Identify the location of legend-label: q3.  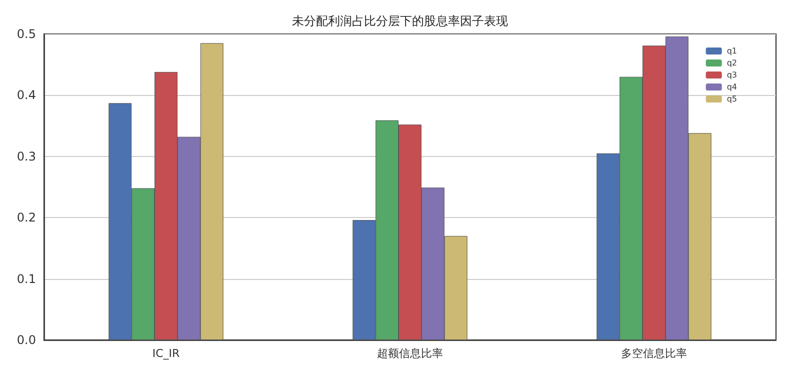
(732, 75).